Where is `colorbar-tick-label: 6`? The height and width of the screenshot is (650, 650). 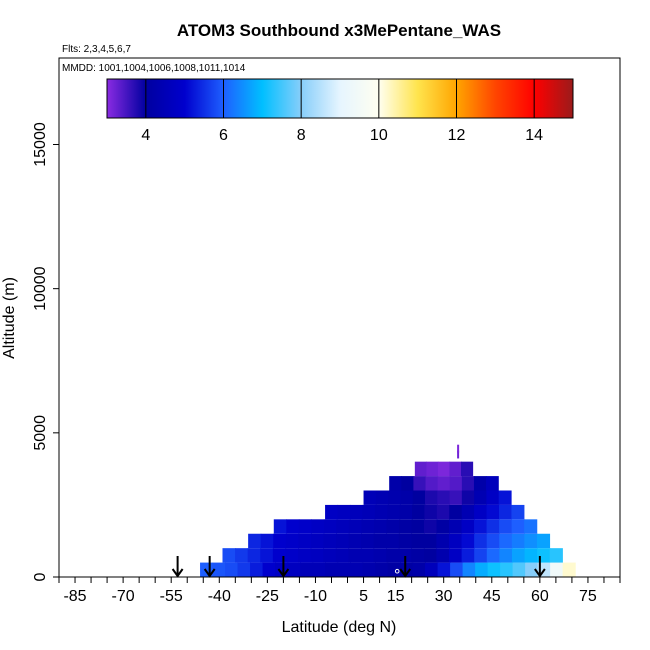
colorbar-tick-label: 6 is located at coordinates (223, 135).